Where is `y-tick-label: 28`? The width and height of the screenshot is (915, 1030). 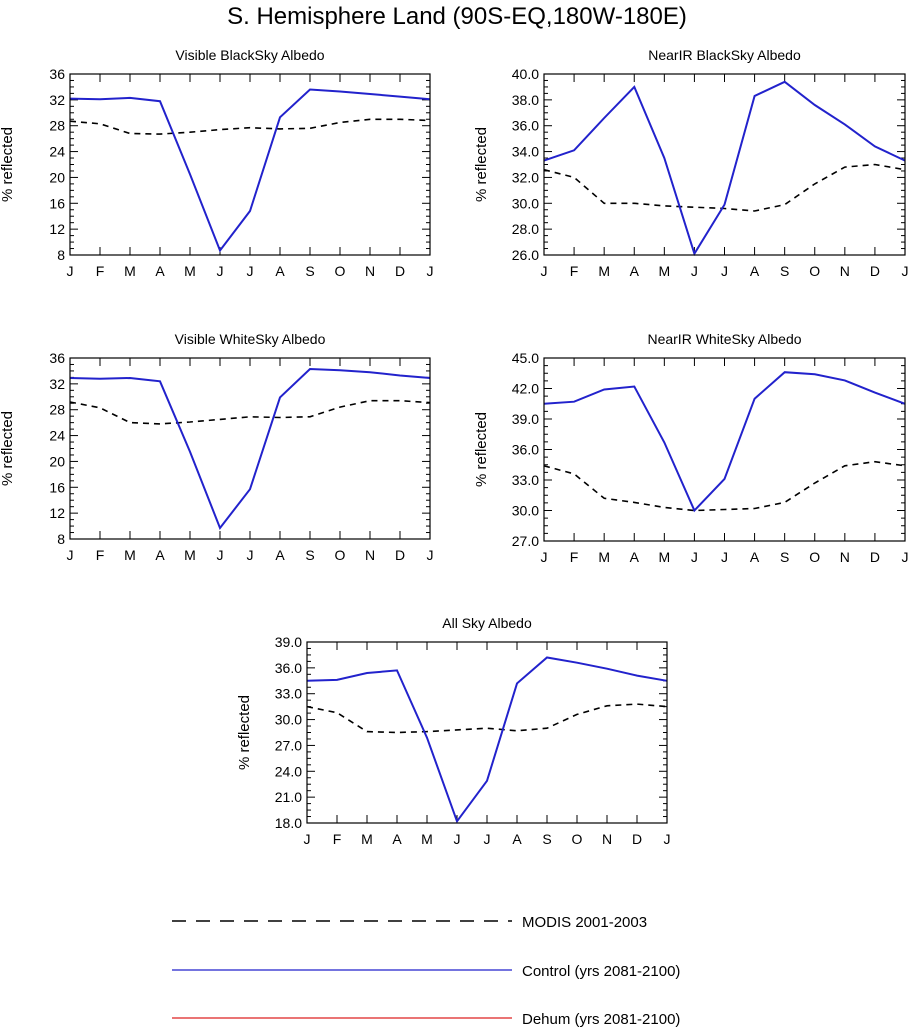 y-tick-label: 28 is located at coordinates (57, 410).